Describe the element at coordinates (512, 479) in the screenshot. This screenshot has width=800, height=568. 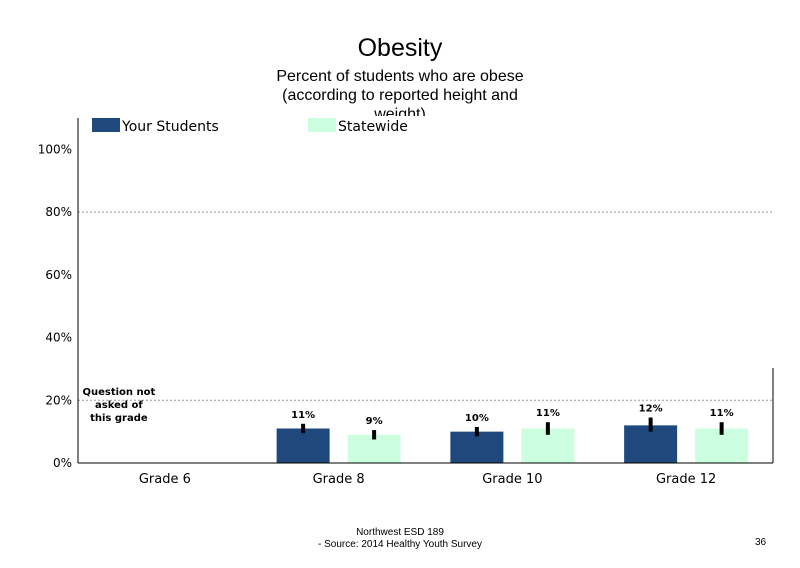
I see `x-tick-label: Grade 10` at that location.